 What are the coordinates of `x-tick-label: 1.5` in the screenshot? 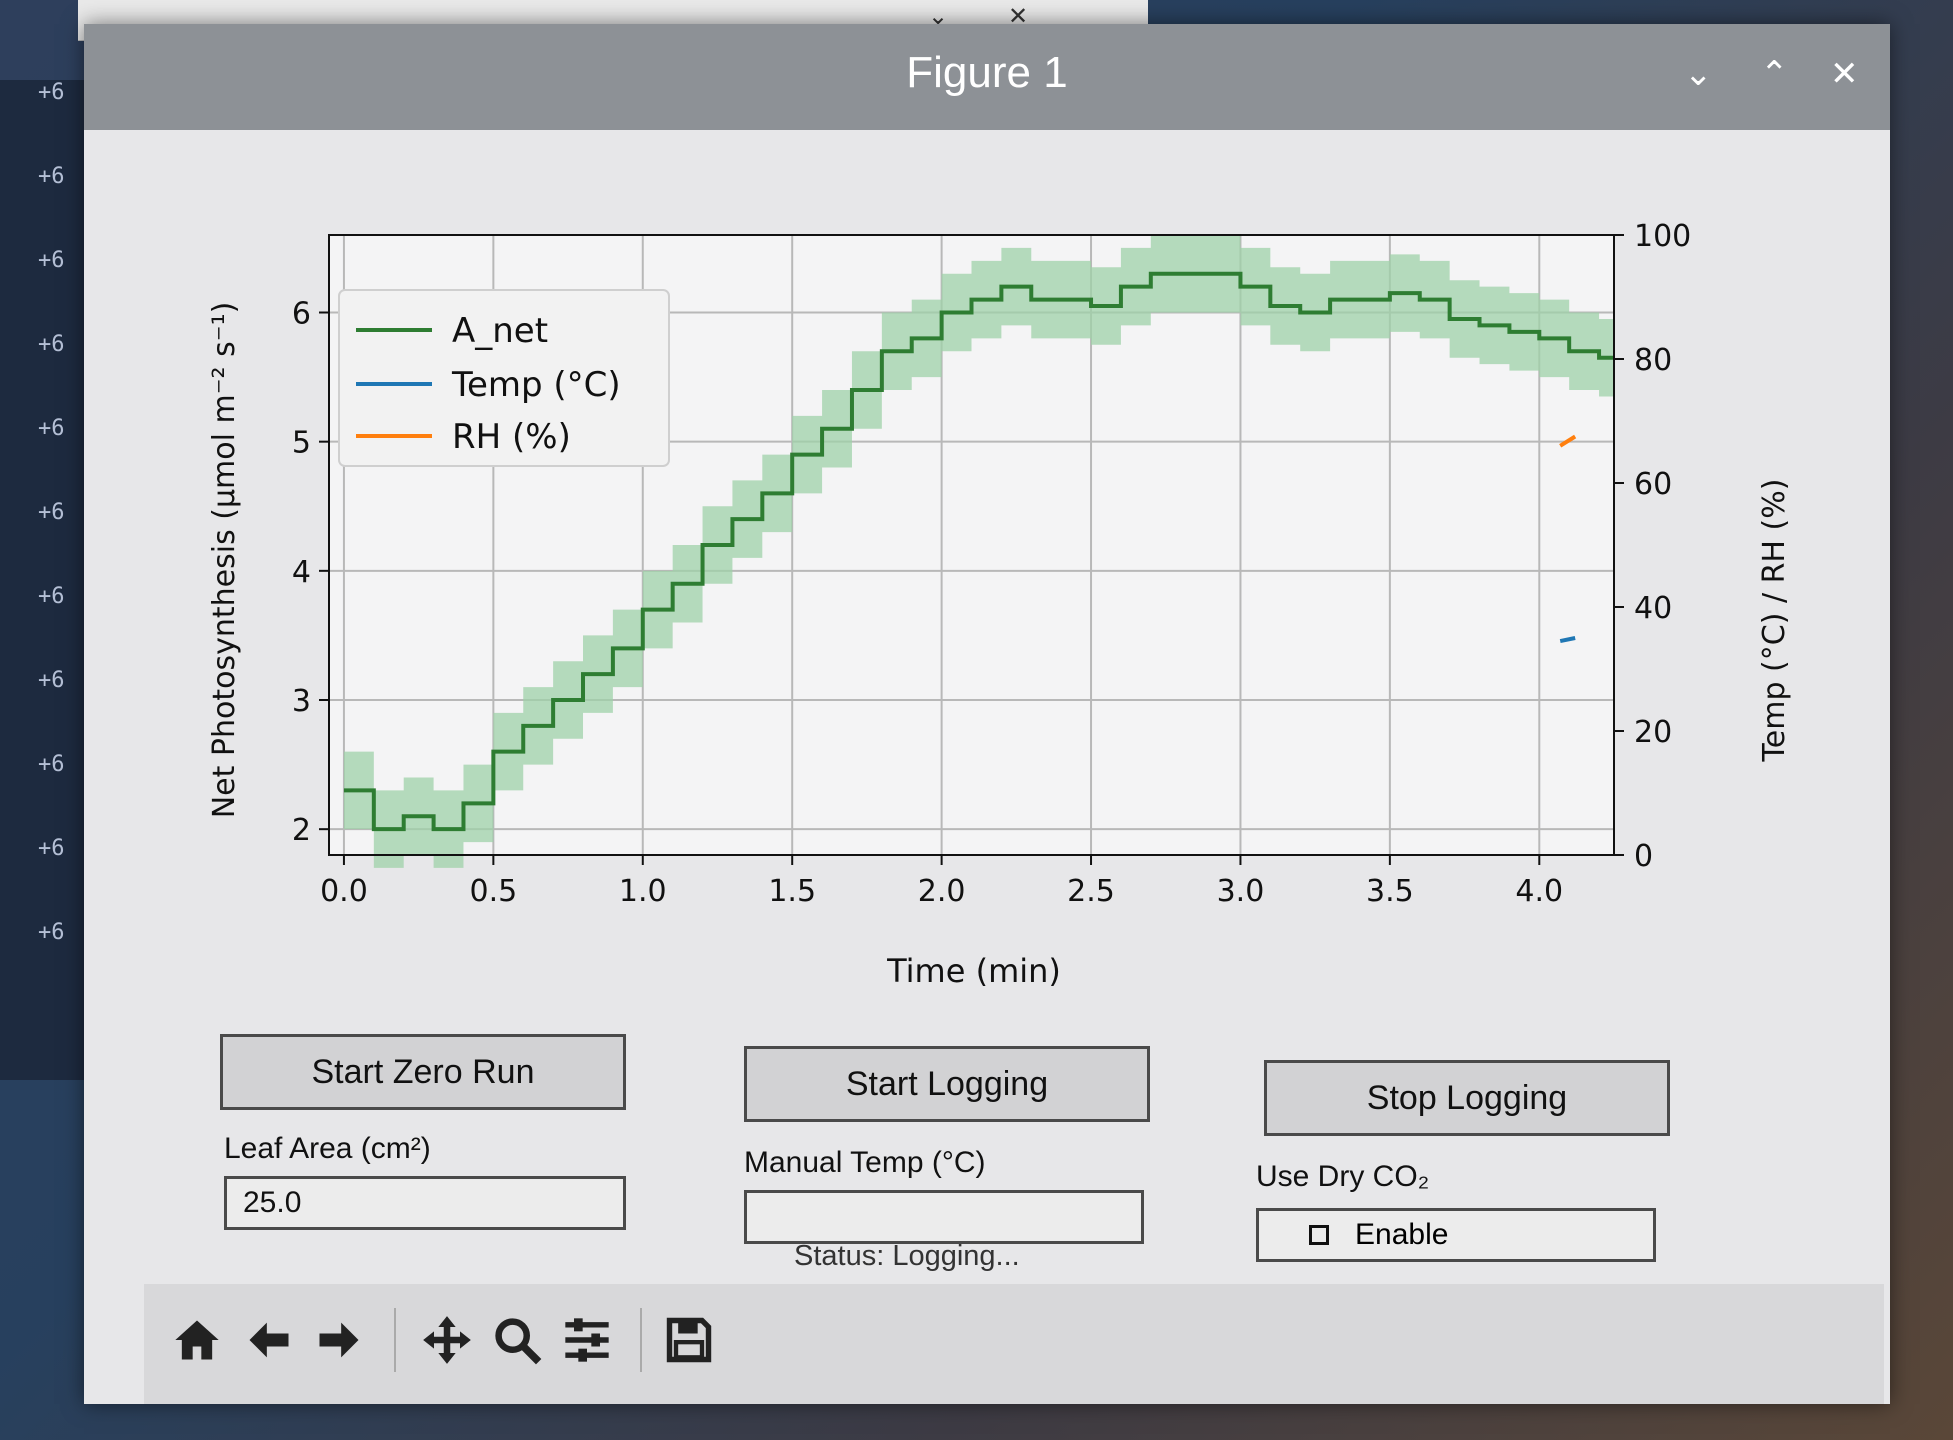 It's located at (792, 891).